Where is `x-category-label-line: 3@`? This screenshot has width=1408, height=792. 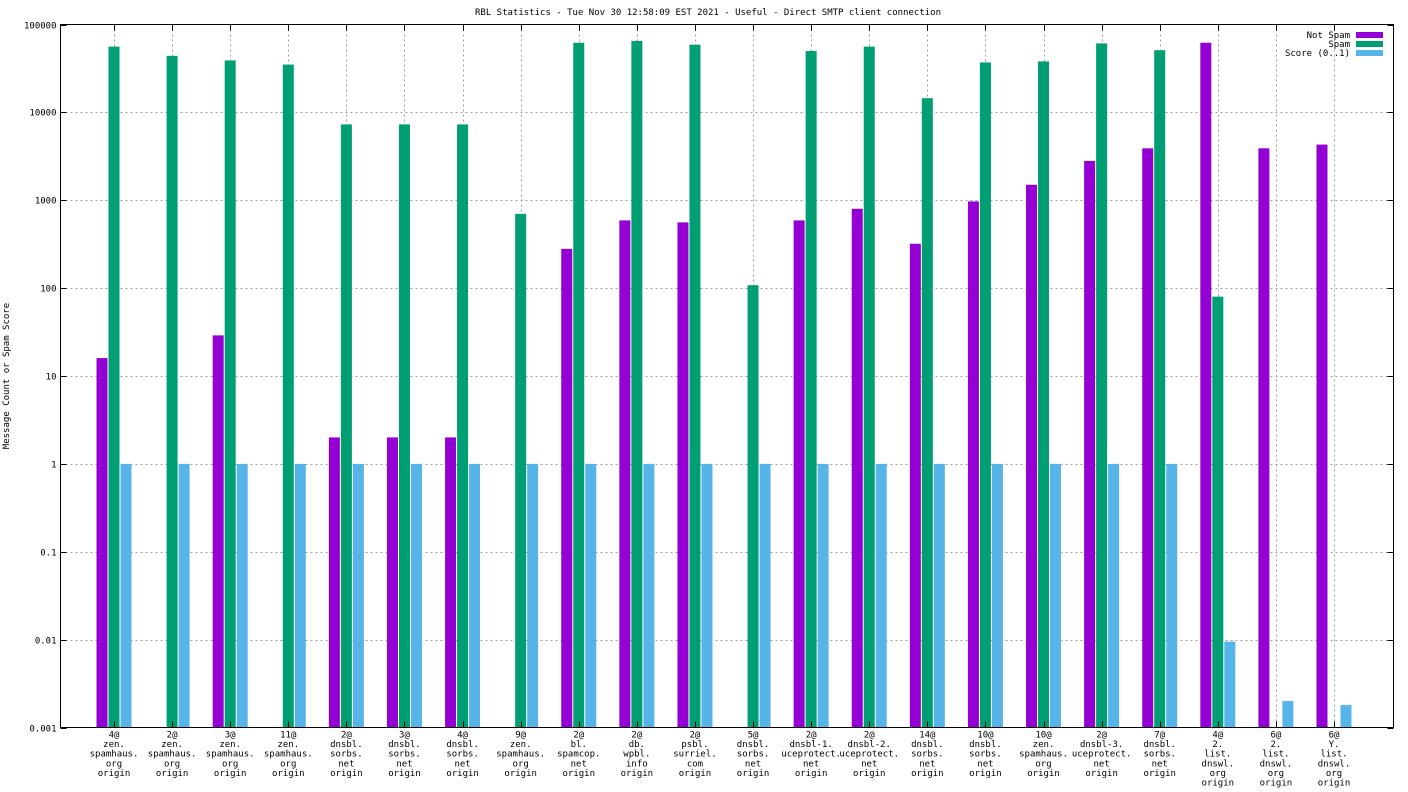 x-category-label-line: 3@ is located at coordinates (404, 736).